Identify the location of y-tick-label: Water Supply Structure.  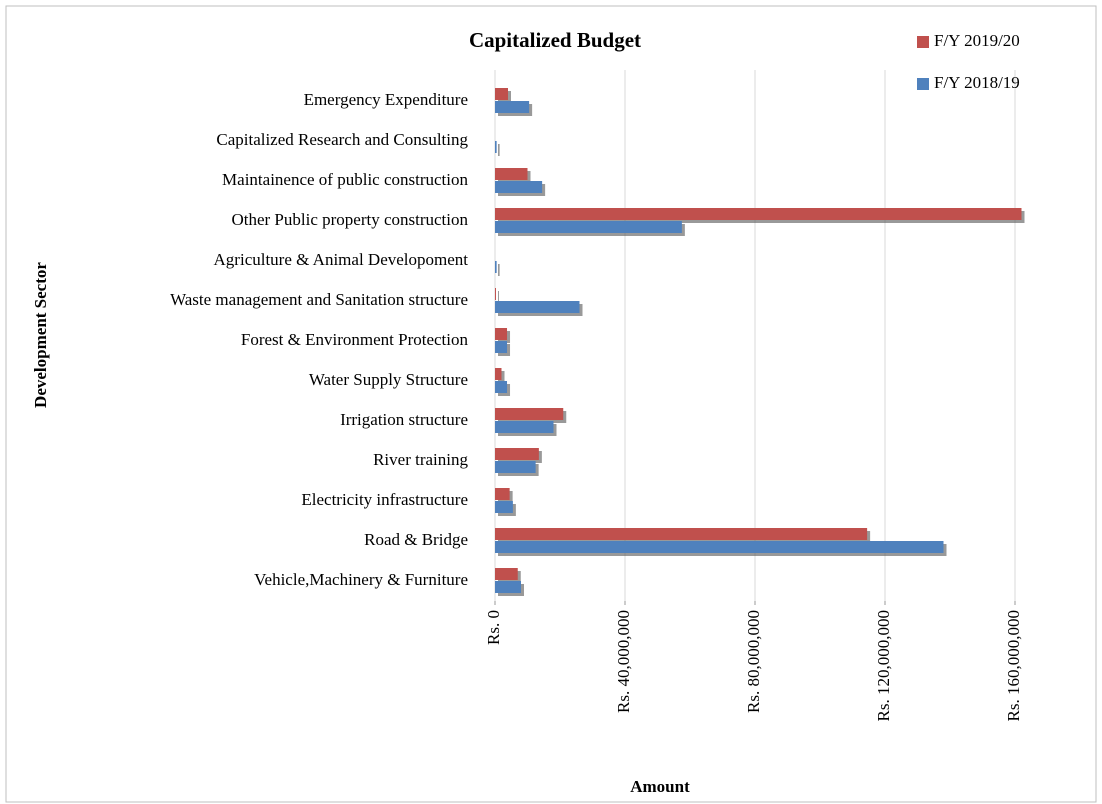
(388, 379).